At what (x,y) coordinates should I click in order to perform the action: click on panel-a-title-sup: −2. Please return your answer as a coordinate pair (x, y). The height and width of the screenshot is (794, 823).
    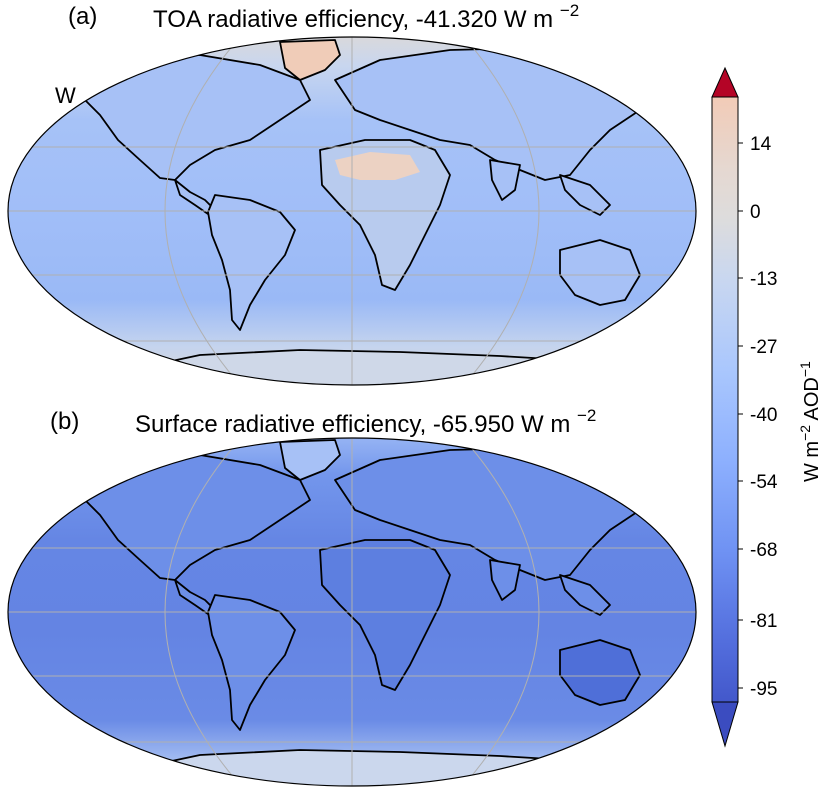
    Looking at the image, I should click on (569, 10).